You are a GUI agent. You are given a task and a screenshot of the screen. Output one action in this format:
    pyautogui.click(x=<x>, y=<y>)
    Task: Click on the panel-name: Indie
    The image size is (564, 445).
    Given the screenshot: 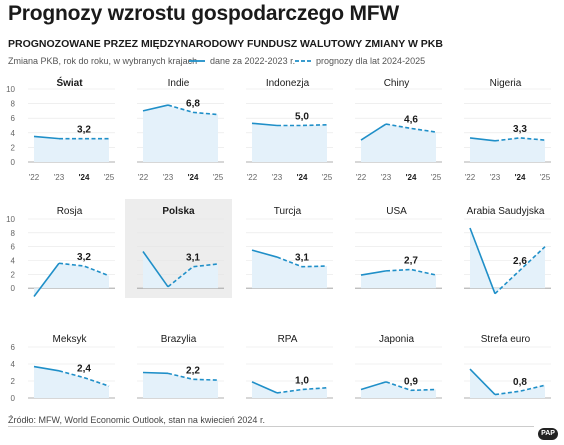 What is the action you would take?
    pyautogui.click(x=179, y=83)
    